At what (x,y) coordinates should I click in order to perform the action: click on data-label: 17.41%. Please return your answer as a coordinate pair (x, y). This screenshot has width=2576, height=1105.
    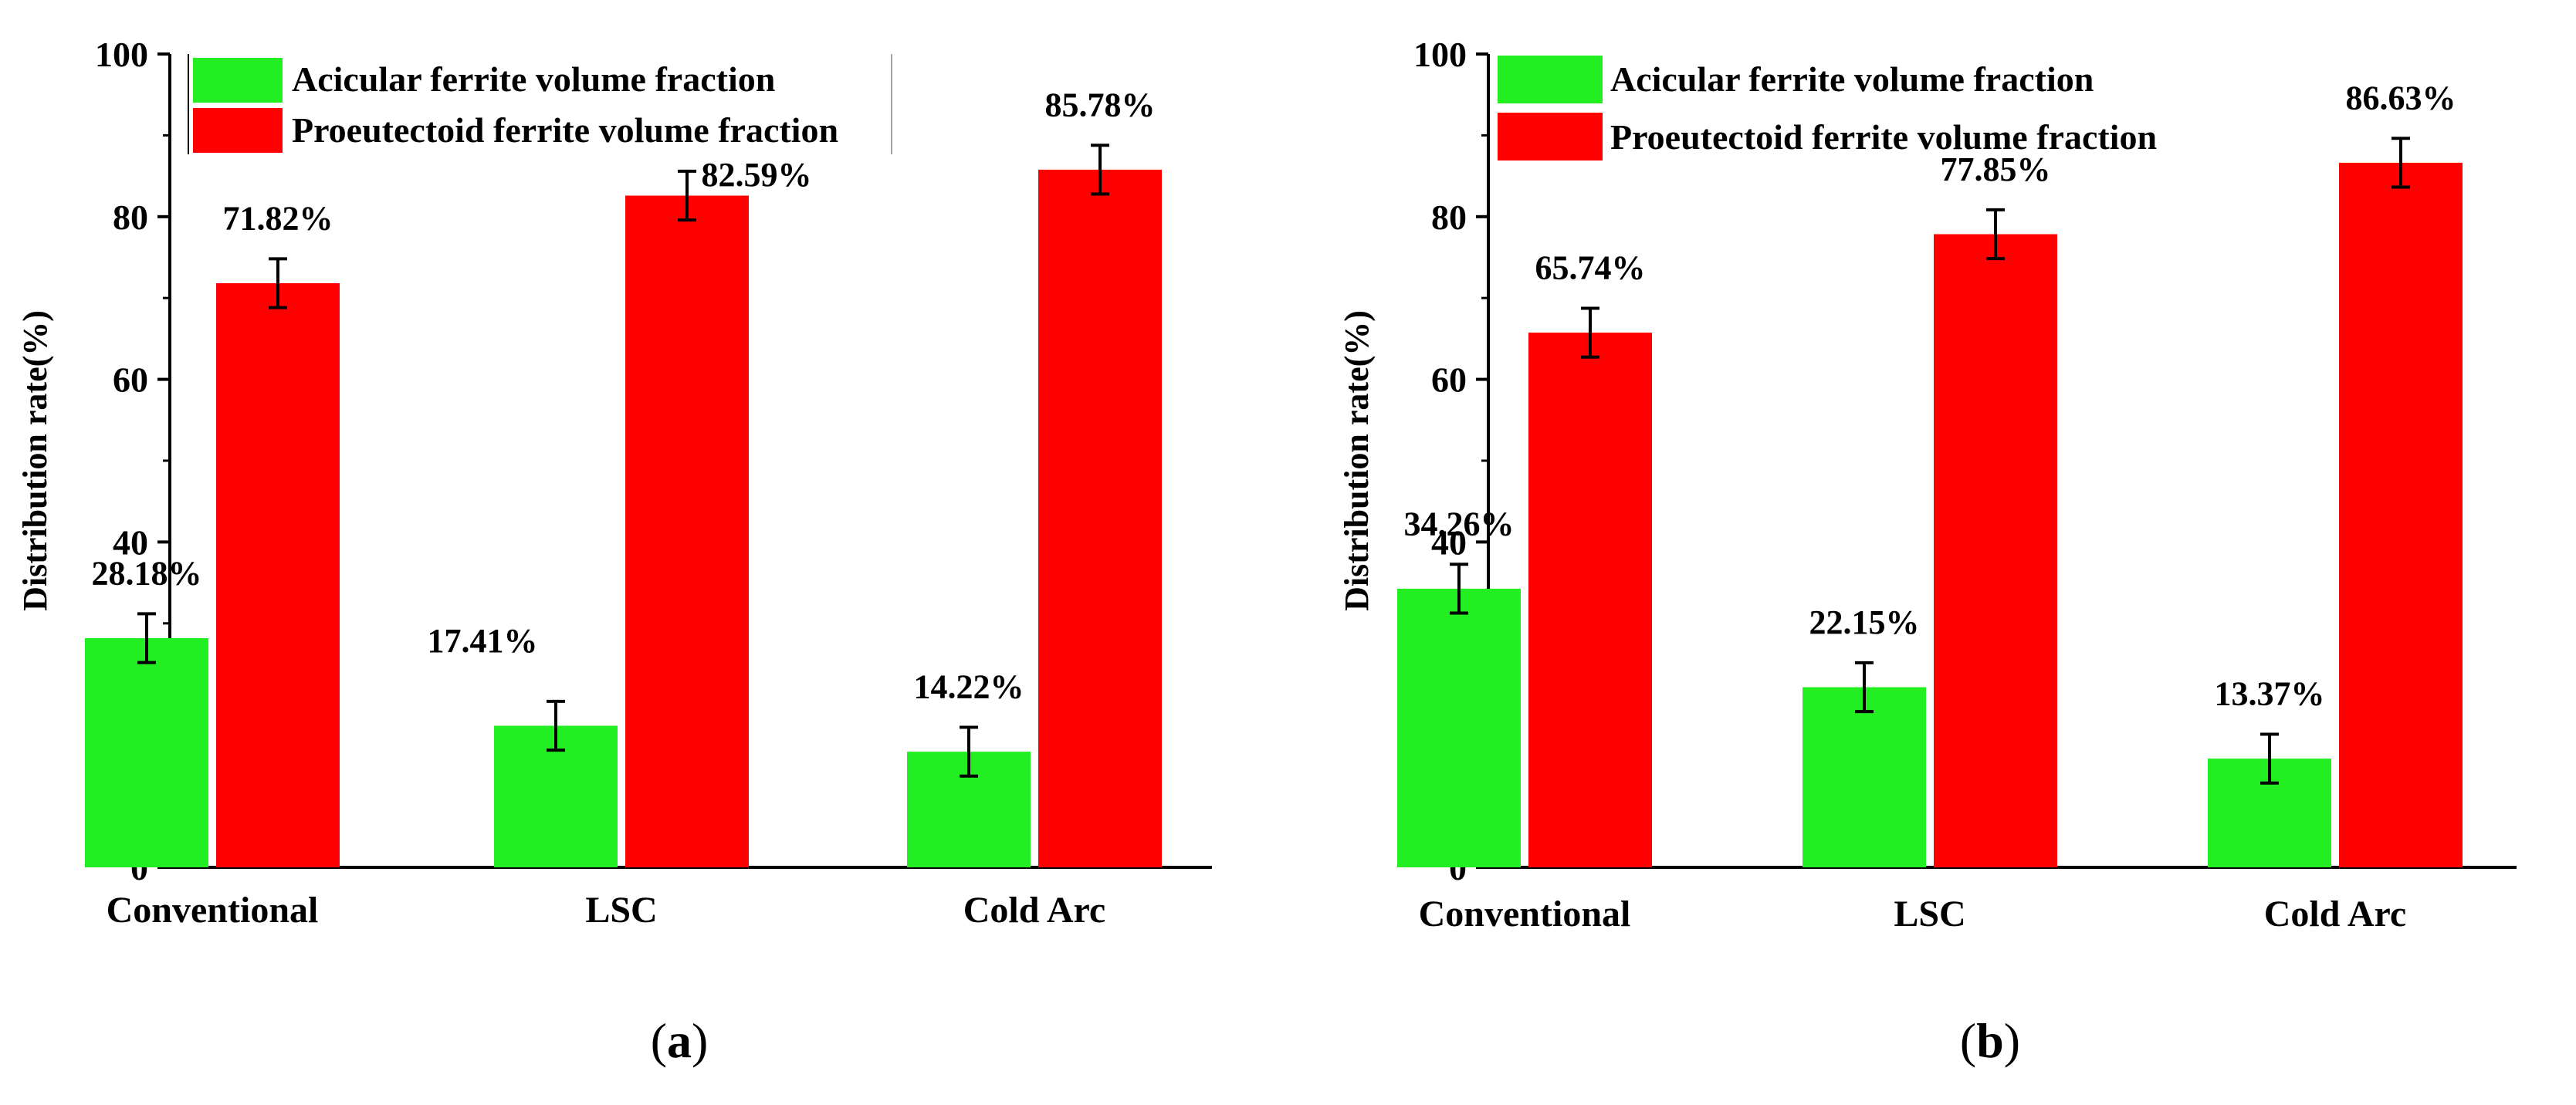
    Looking at the image, I should click on (483, 641).